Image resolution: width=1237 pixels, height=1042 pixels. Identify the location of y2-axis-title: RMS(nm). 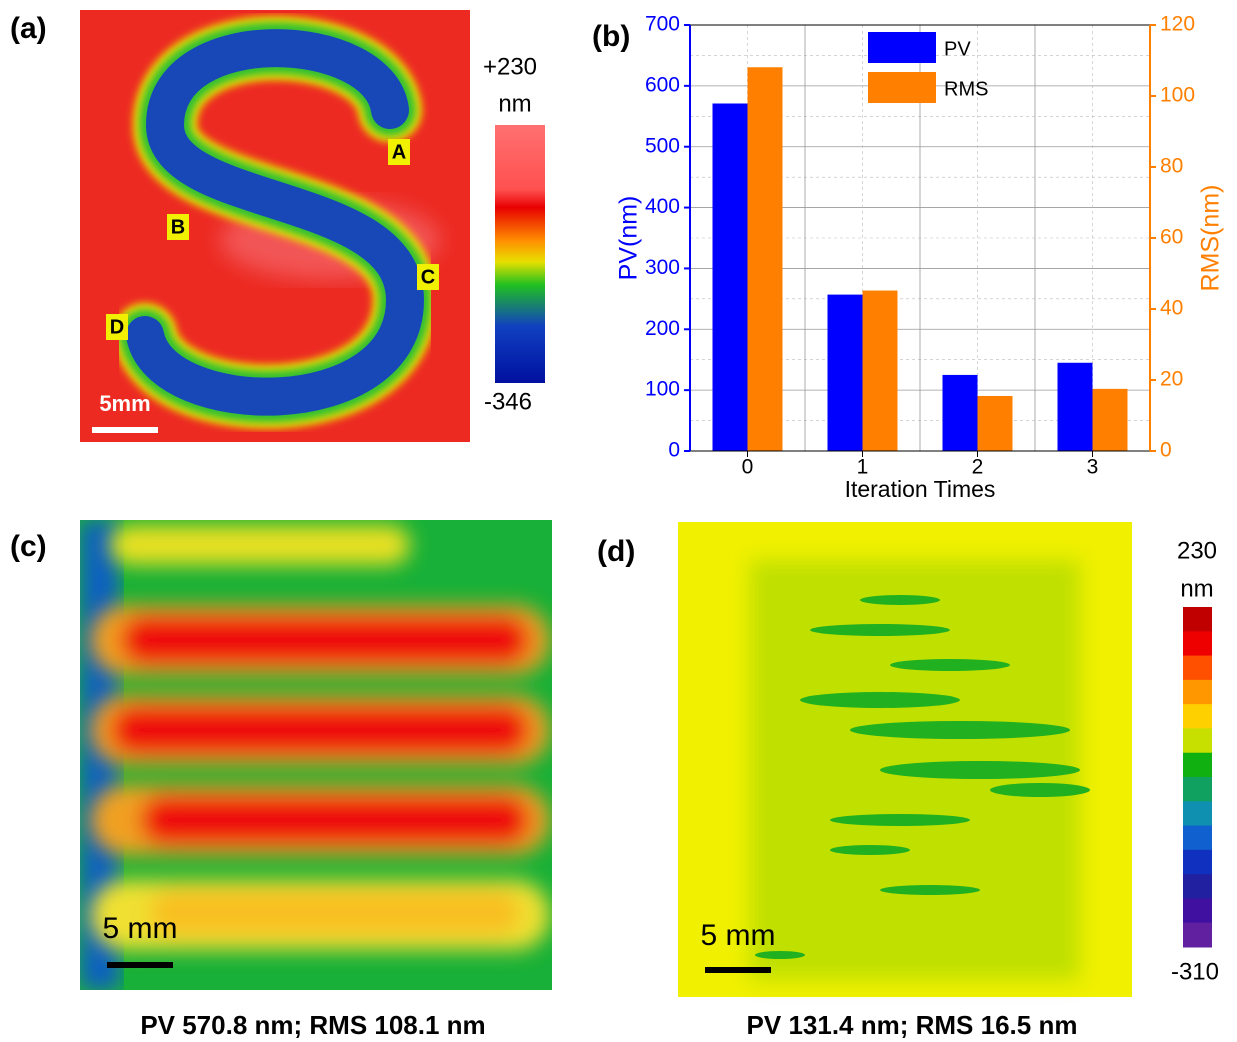
(1211, 238).